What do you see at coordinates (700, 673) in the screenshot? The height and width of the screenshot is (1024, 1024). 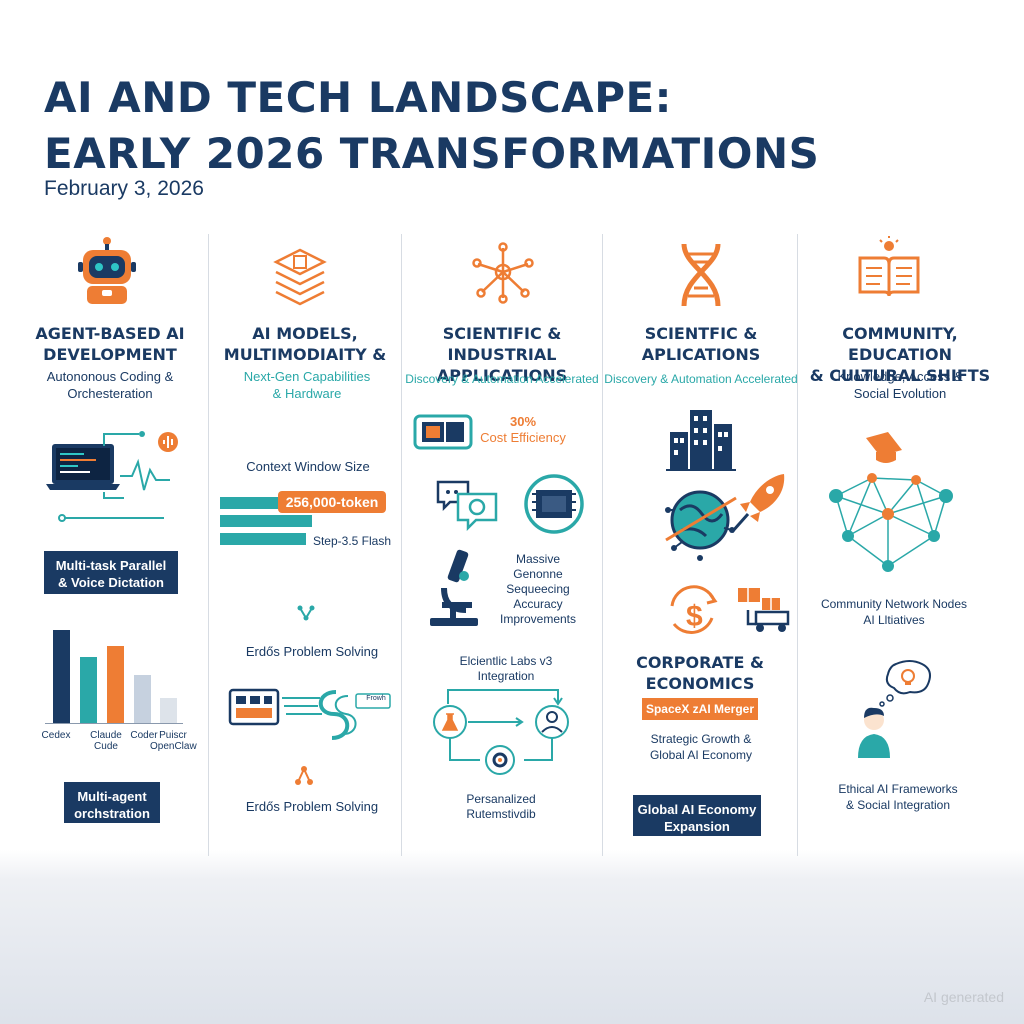 I see `corporate-heading: CORPORATE & ECONOMICS` at bounding box center [700, 673].